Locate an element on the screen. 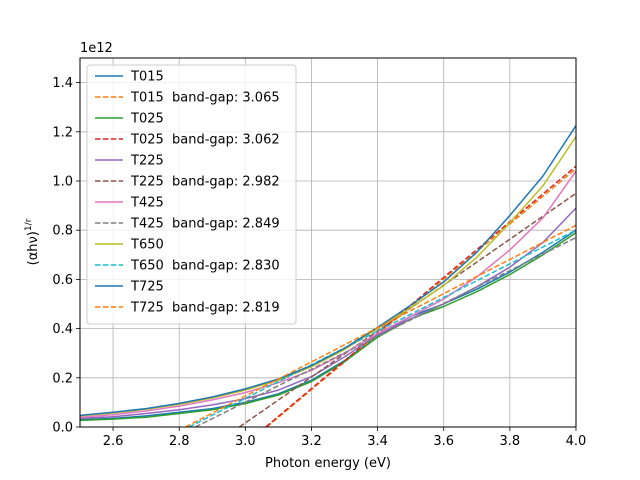  legend-label: T650 is located at coordinates (147, 245).